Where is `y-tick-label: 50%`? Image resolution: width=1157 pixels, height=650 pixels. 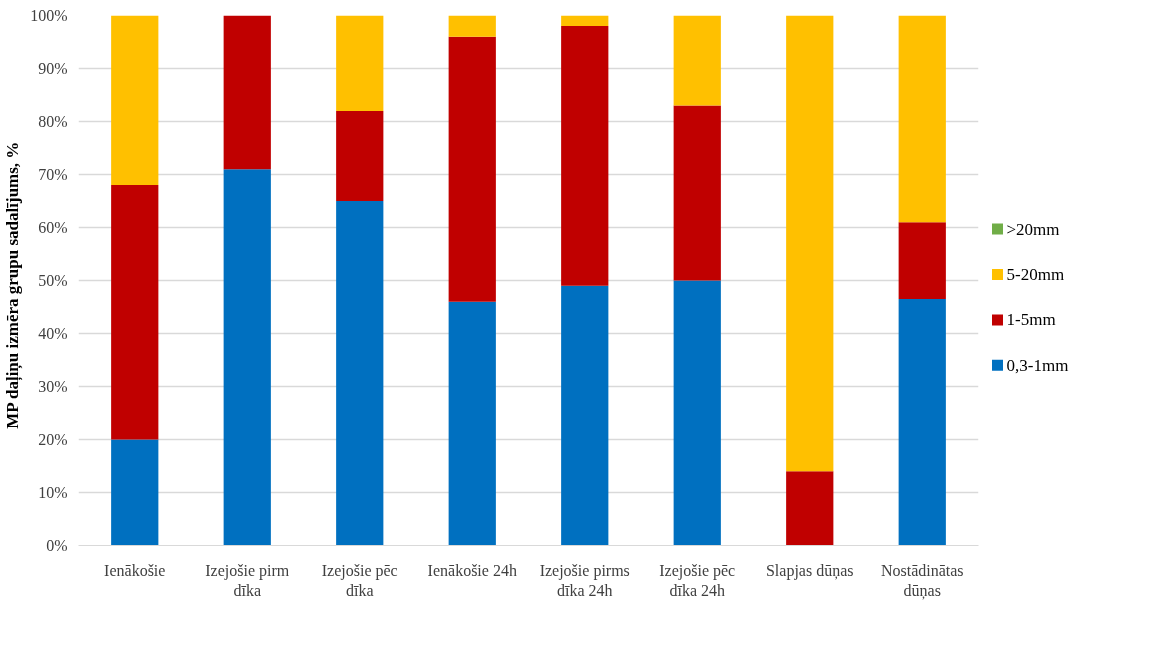 y-tick-label: 50% is located at coordinates (53, 280).